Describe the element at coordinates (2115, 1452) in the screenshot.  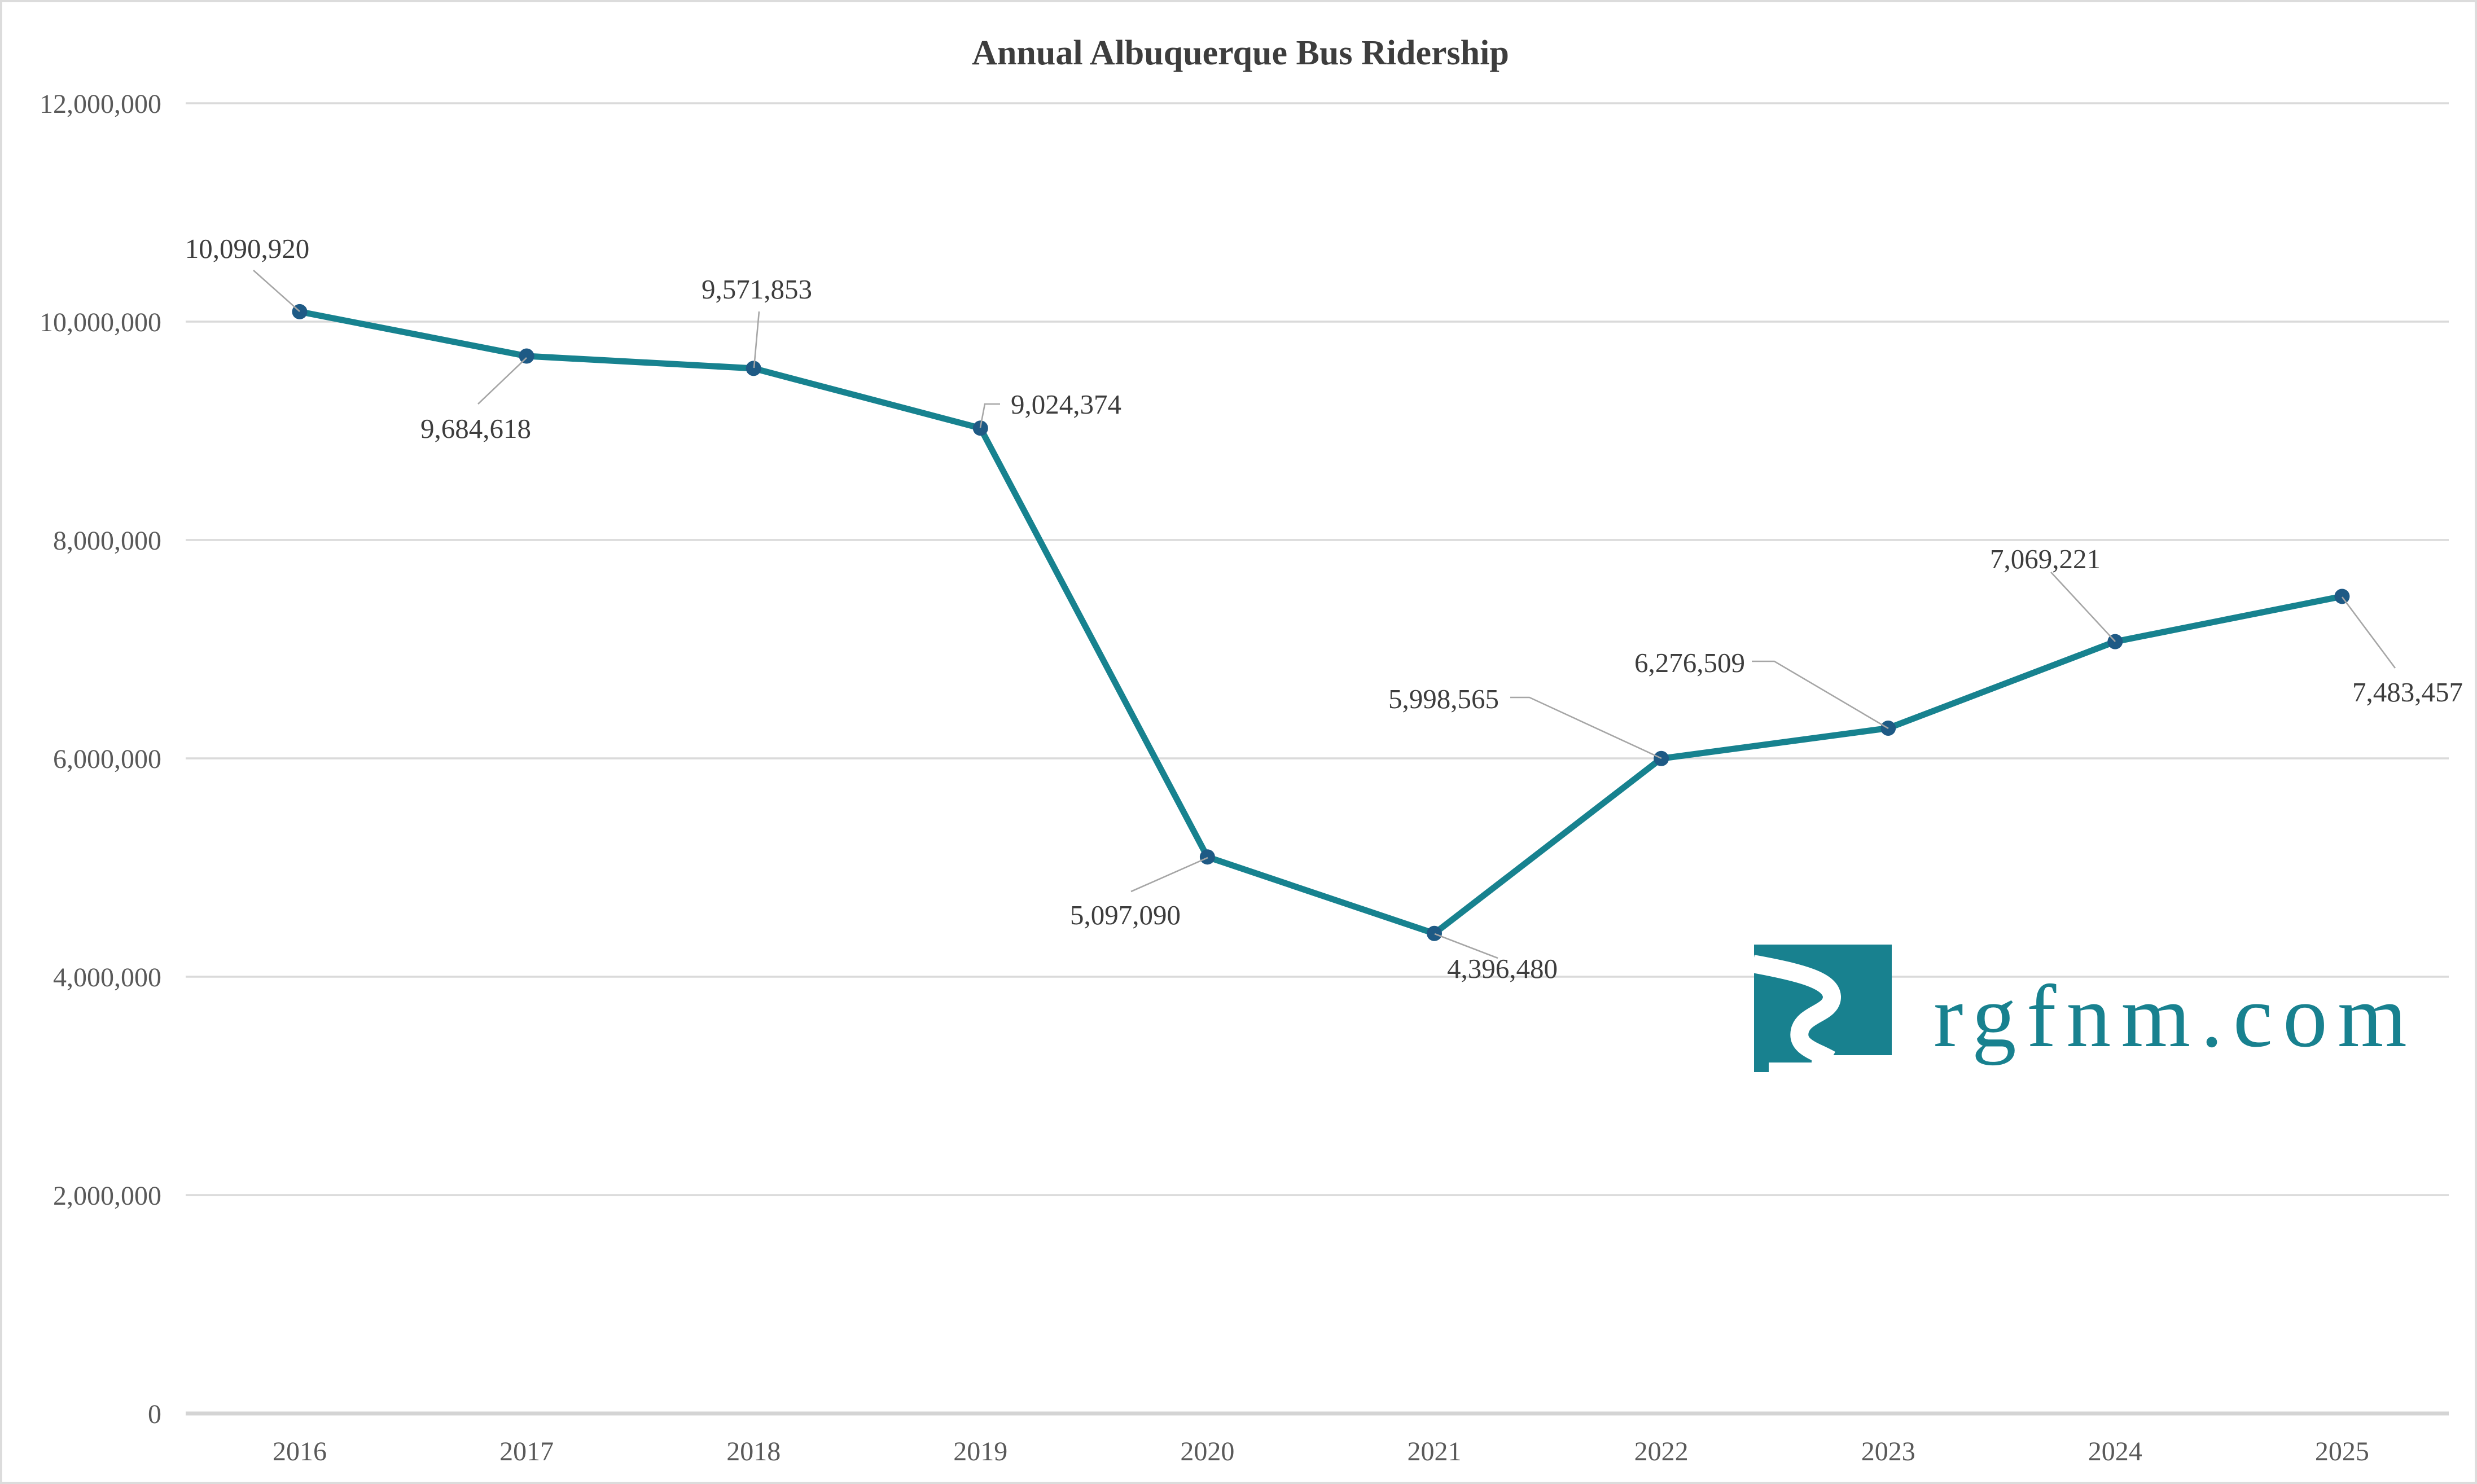
I see `x-tick-label: 2024` at that location.